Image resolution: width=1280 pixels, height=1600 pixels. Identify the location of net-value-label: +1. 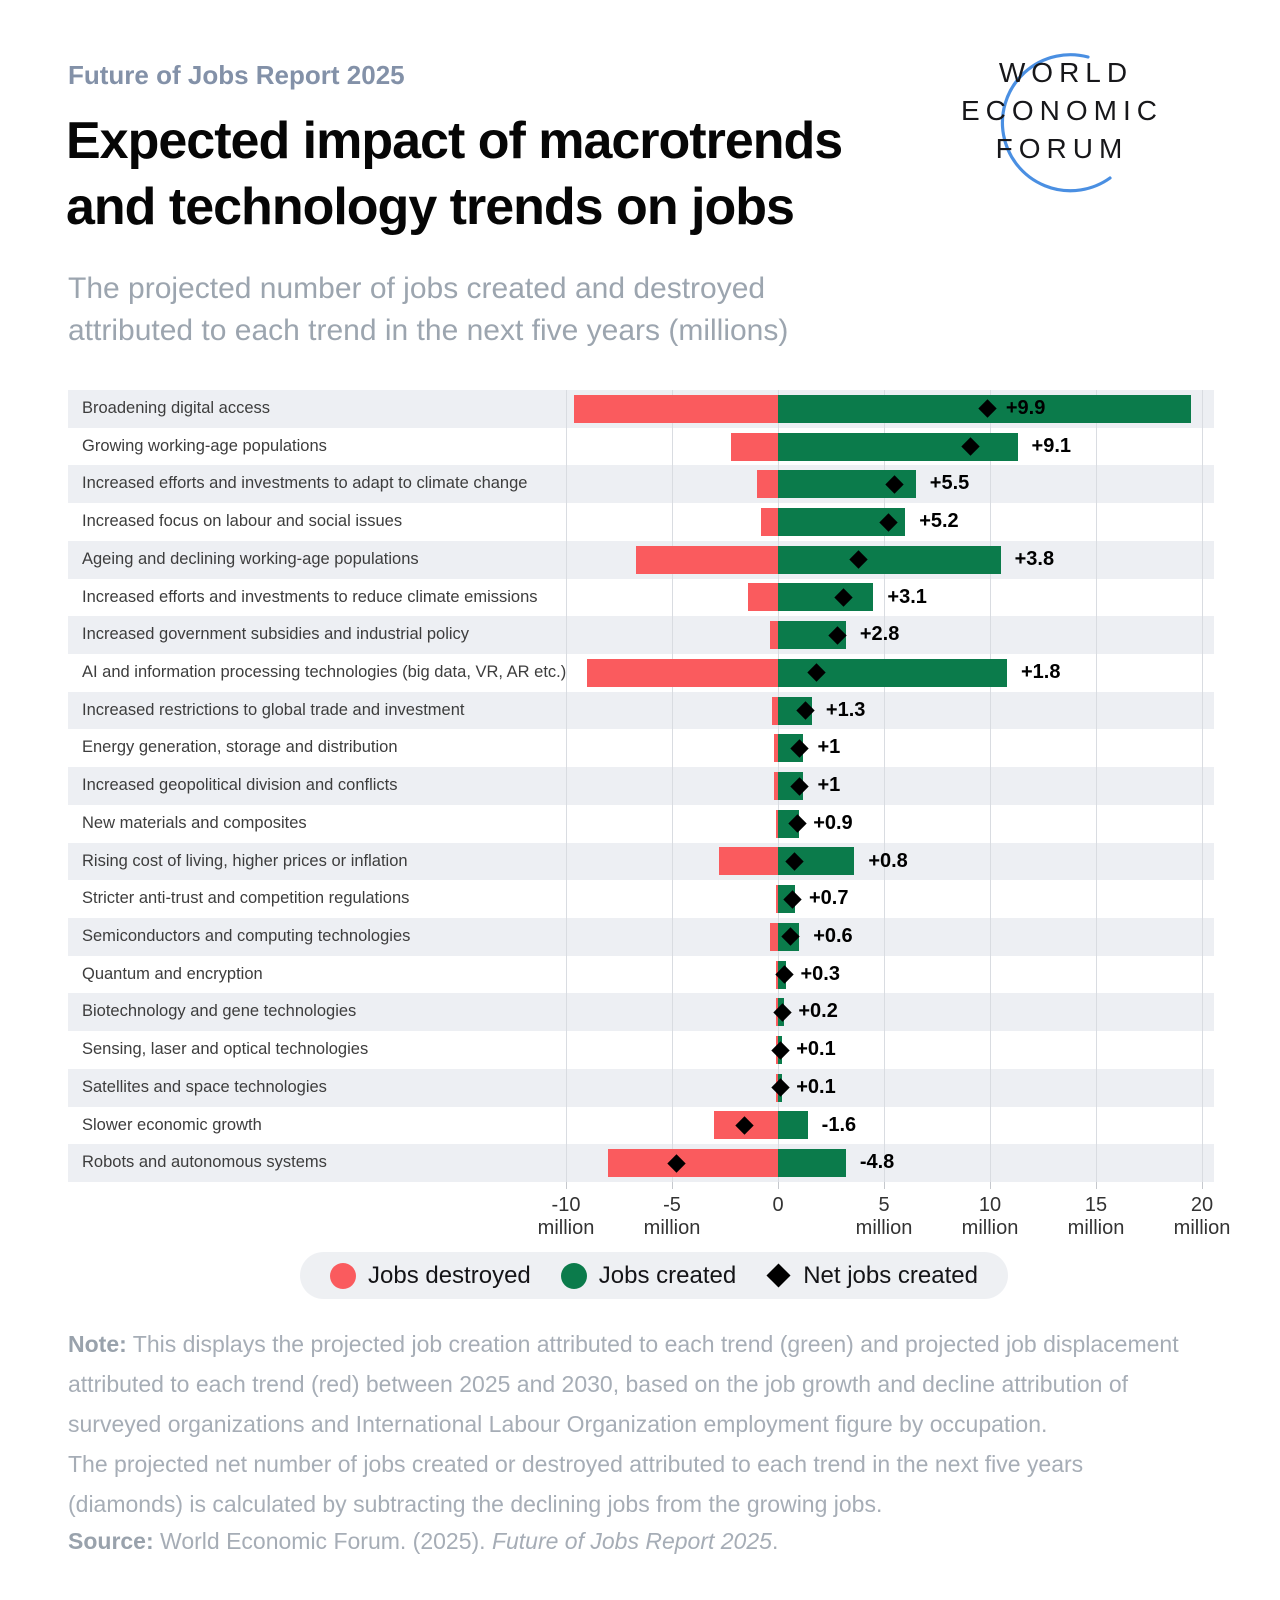
(829, 747).